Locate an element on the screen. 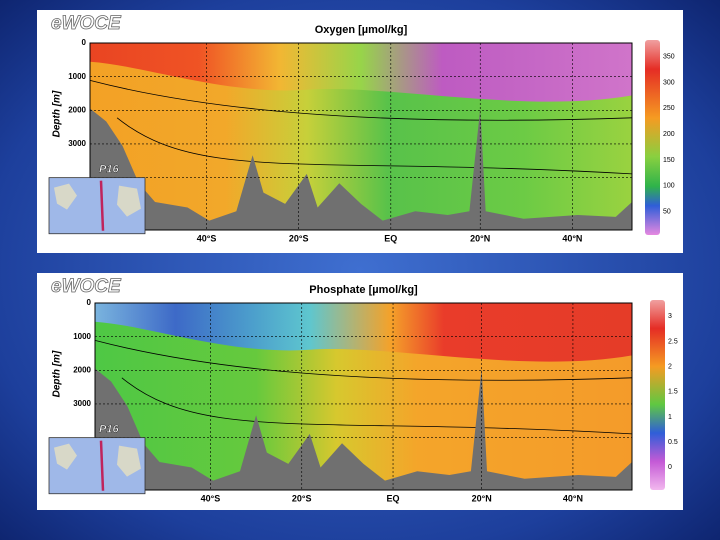  colorbar-tick-label: 0.5 is located at coordinates (673, 442).